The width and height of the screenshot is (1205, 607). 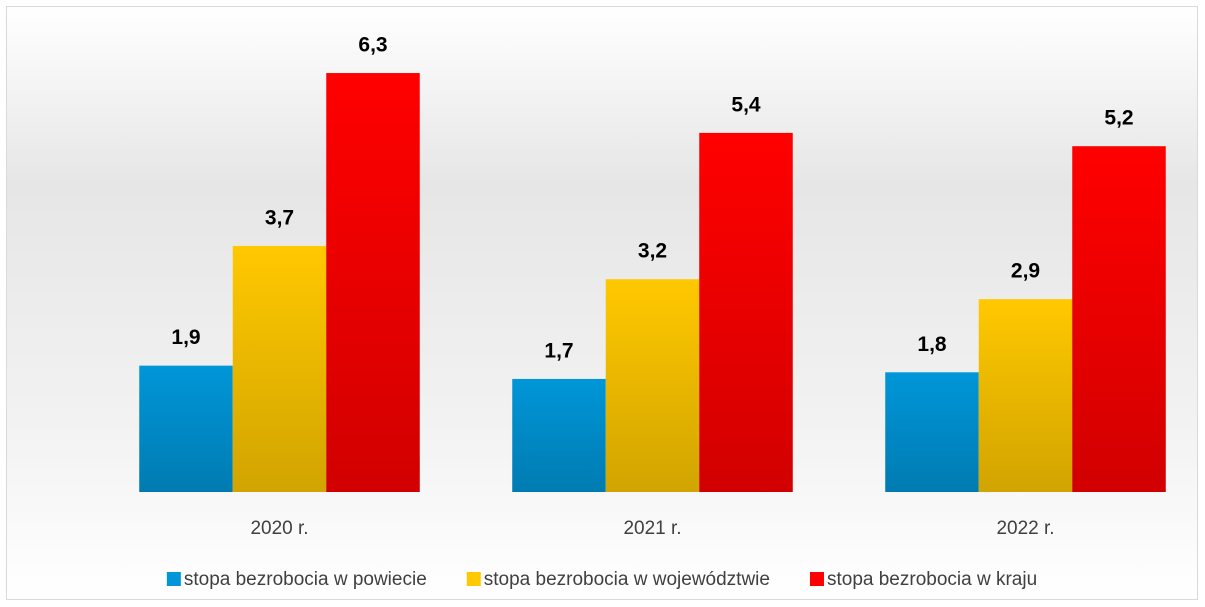 What do you see at coordinates (558, 350) in the screenshot?
I see `data-label: 1,7` at bounding box center [558, 350].